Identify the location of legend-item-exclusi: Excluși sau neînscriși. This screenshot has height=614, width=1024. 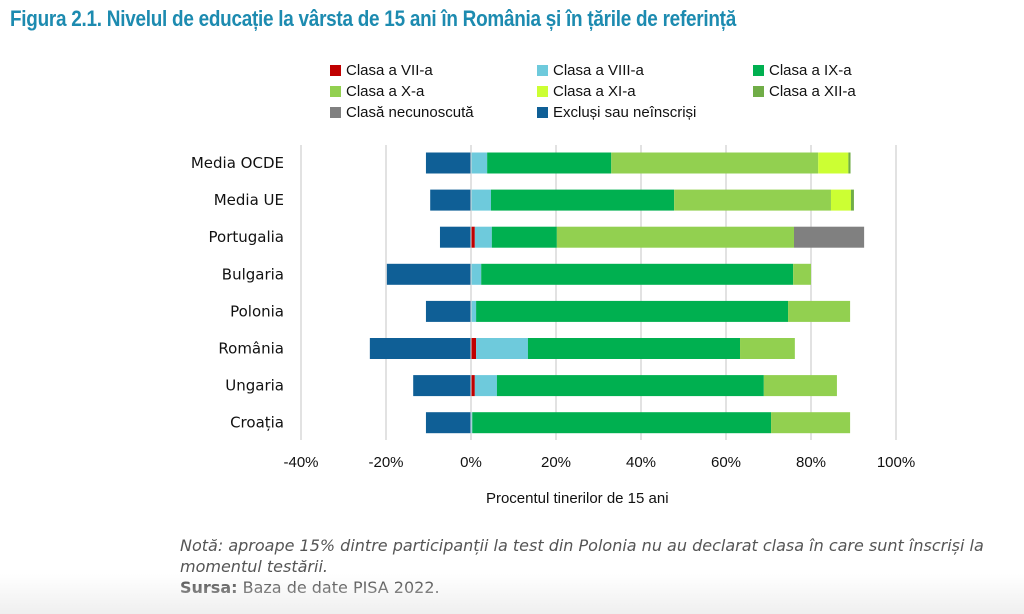
(616, 112).